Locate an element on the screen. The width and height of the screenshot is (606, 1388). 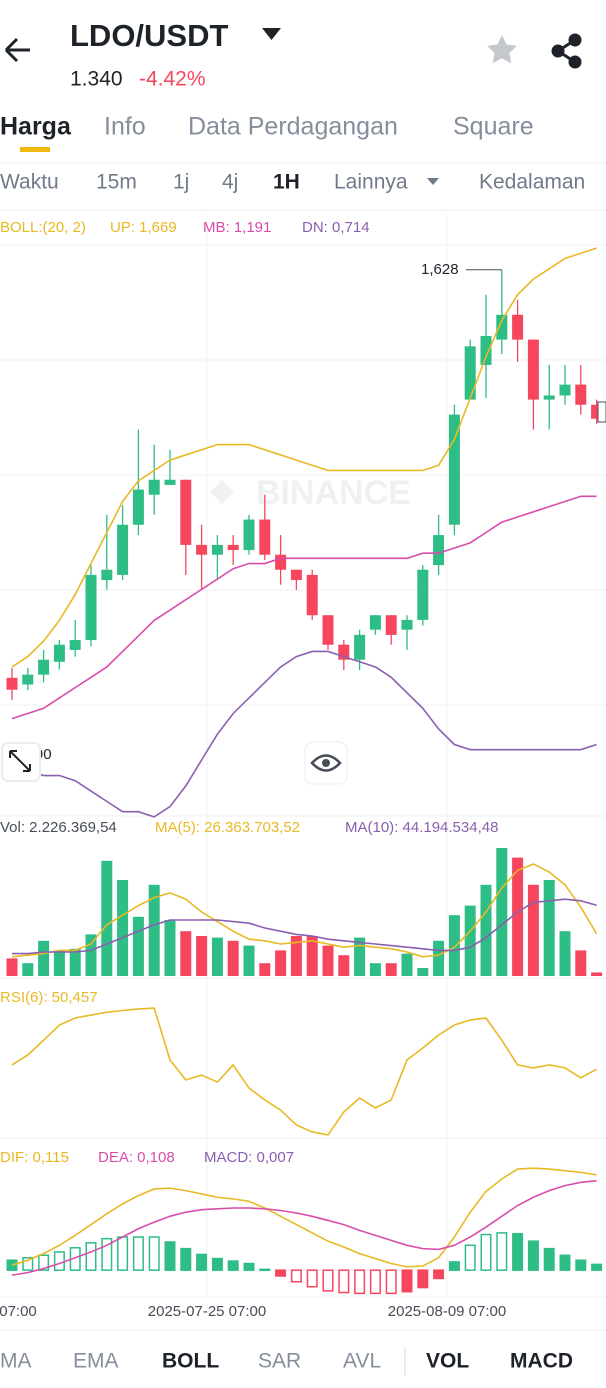
share-icon is located at coordinates (566, 51).